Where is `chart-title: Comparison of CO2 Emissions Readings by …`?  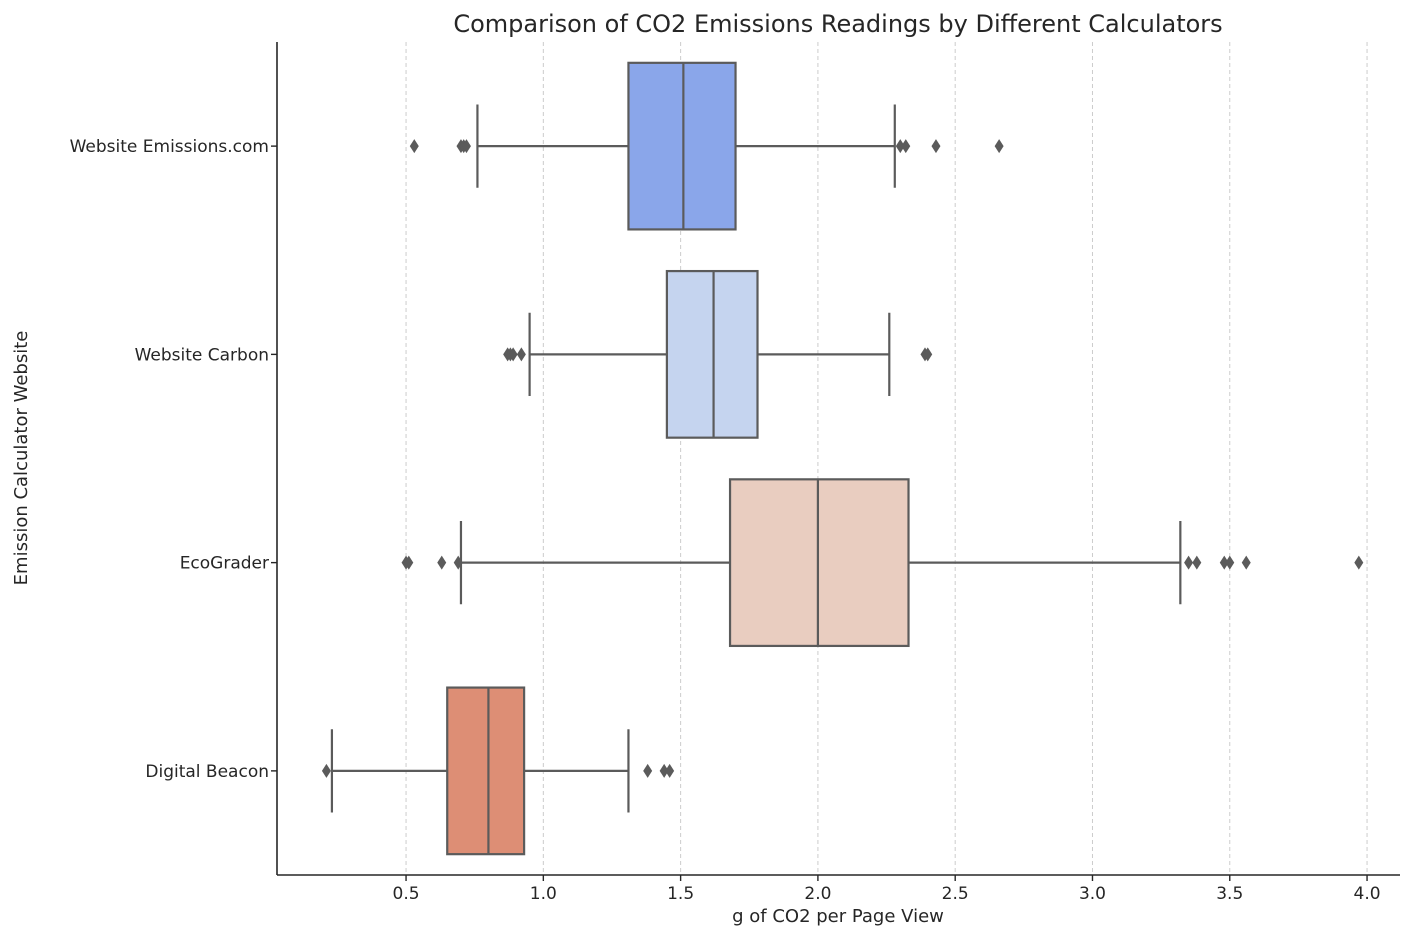
chart-title: Comparison of CO2 Emissions Readings by … is located at coordinates (837, 24).